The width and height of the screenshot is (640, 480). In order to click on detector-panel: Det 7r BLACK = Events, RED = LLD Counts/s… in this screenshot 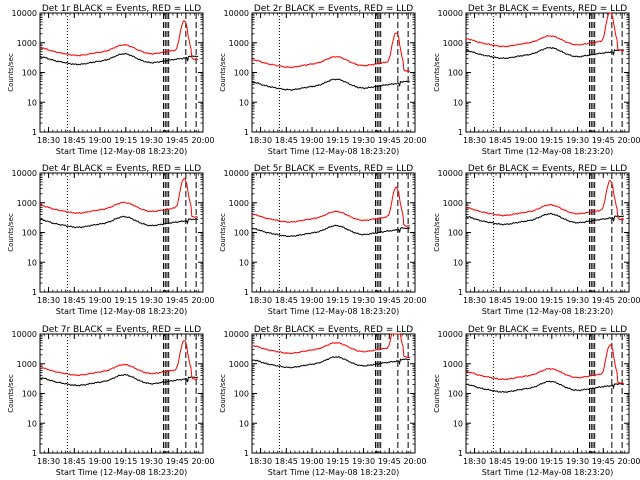, I will do `click(111, 401)`.